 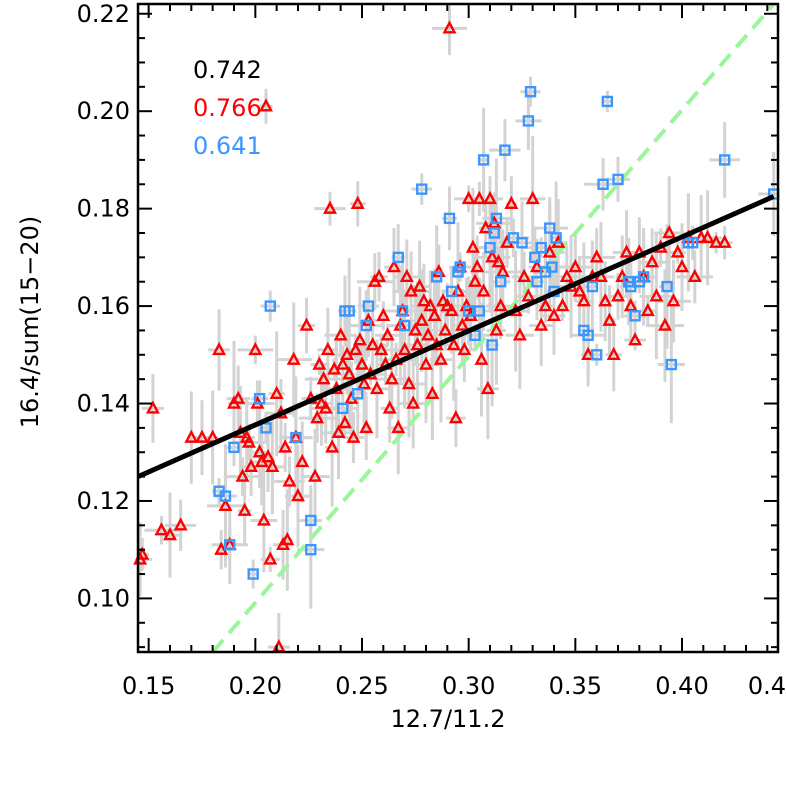 I want to click on x-tick-label: 0.4, so click(x=767, y=686).